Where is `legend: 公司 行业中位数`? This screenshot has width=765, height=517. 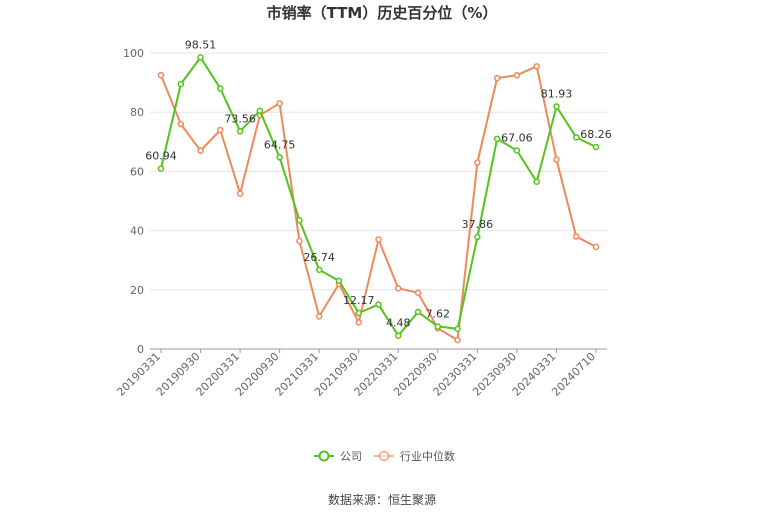
legend: 公司 行业中位数 is located at coordinates (384, 456).